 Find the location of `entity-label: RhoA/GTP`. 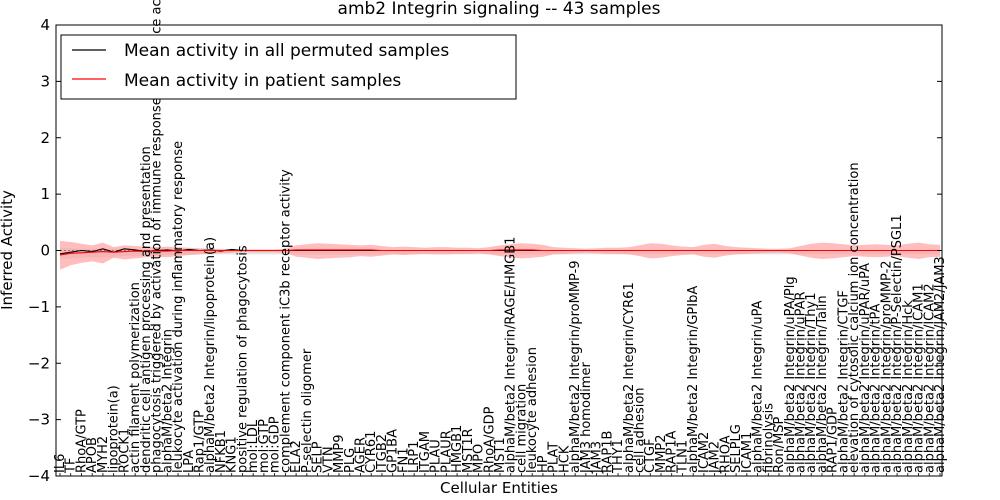

entity-label: RhoA/GTP is located at coordinates (82, 441).